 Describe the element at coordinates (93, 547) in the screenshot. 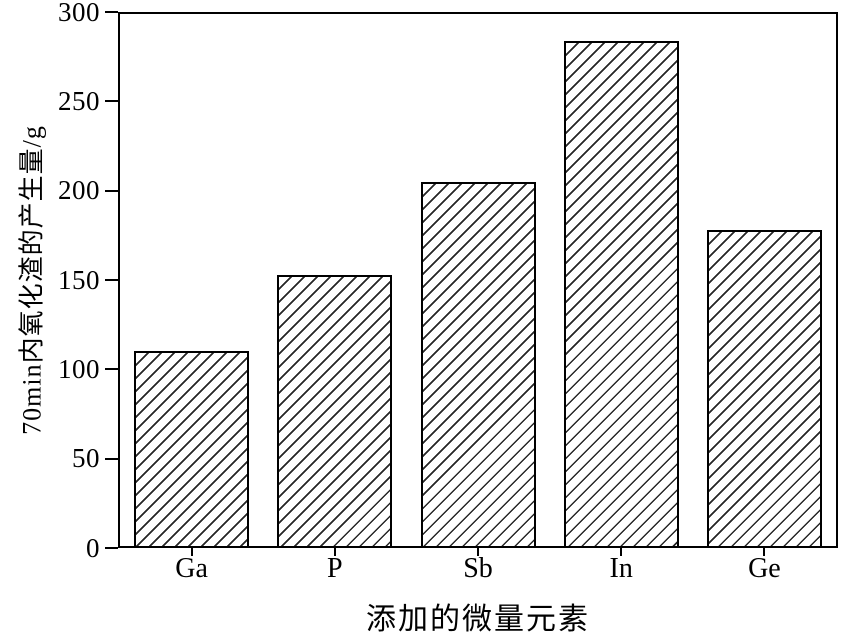

I see `y-tick-label-0: 0` at that location.